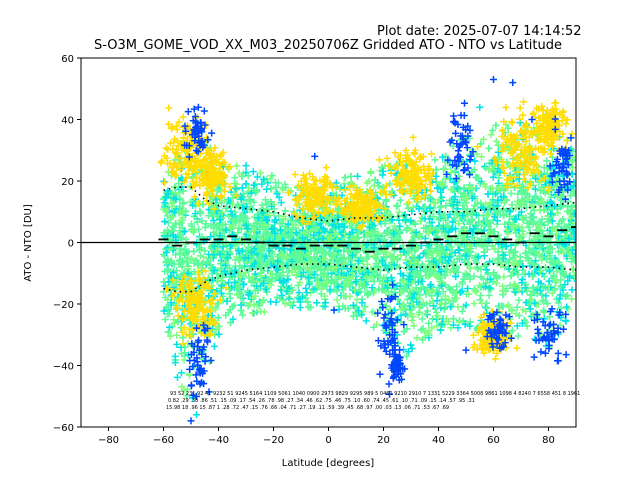 This screenshot has width=640, height=480. Describe the element at coordinates (479, 31) in the screenshot. I see `plot-date: Plot date: 2025-07-07 14:14:52` at that location.